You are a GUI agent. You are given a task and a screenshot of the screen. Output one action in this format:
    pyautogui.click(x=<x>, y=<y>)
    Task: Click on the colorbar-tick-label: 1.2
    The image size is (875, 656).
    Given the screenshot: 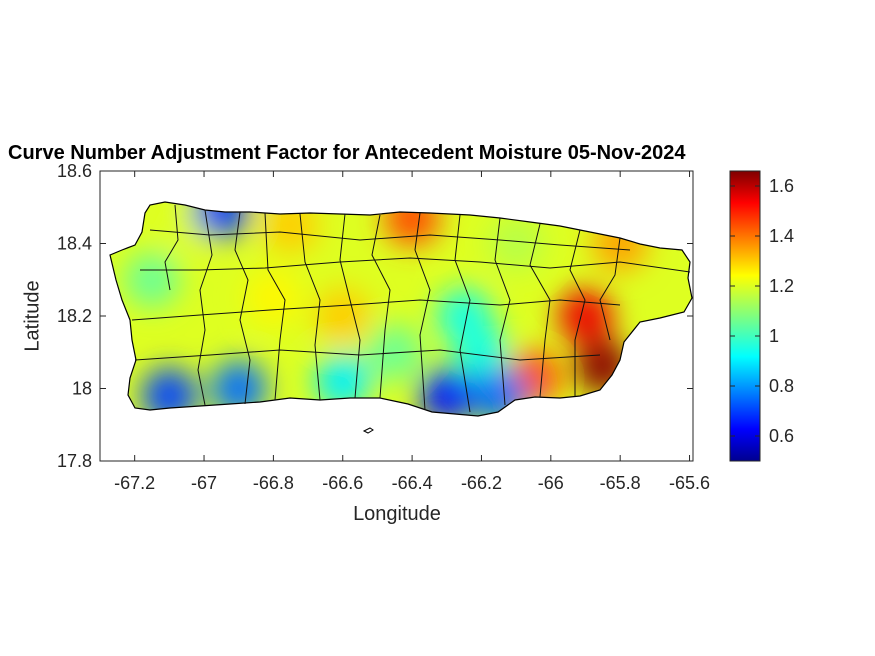 What is the action you would take?
    pyautogui.click(x=781, y=286)
    